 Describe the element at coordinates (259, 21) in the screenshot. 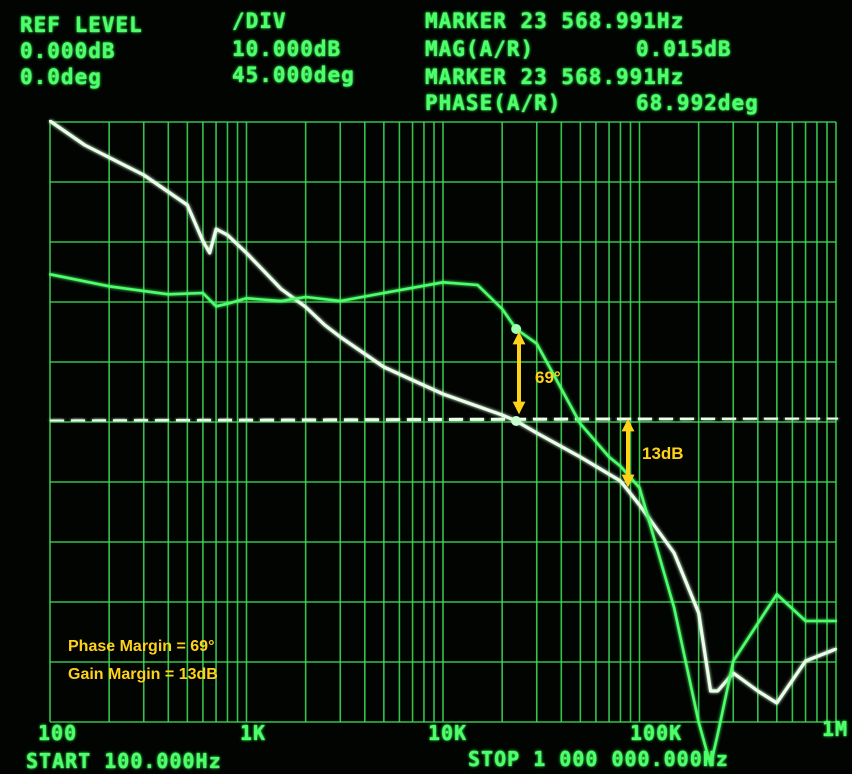

I see `div-title: /DIV` at that location.